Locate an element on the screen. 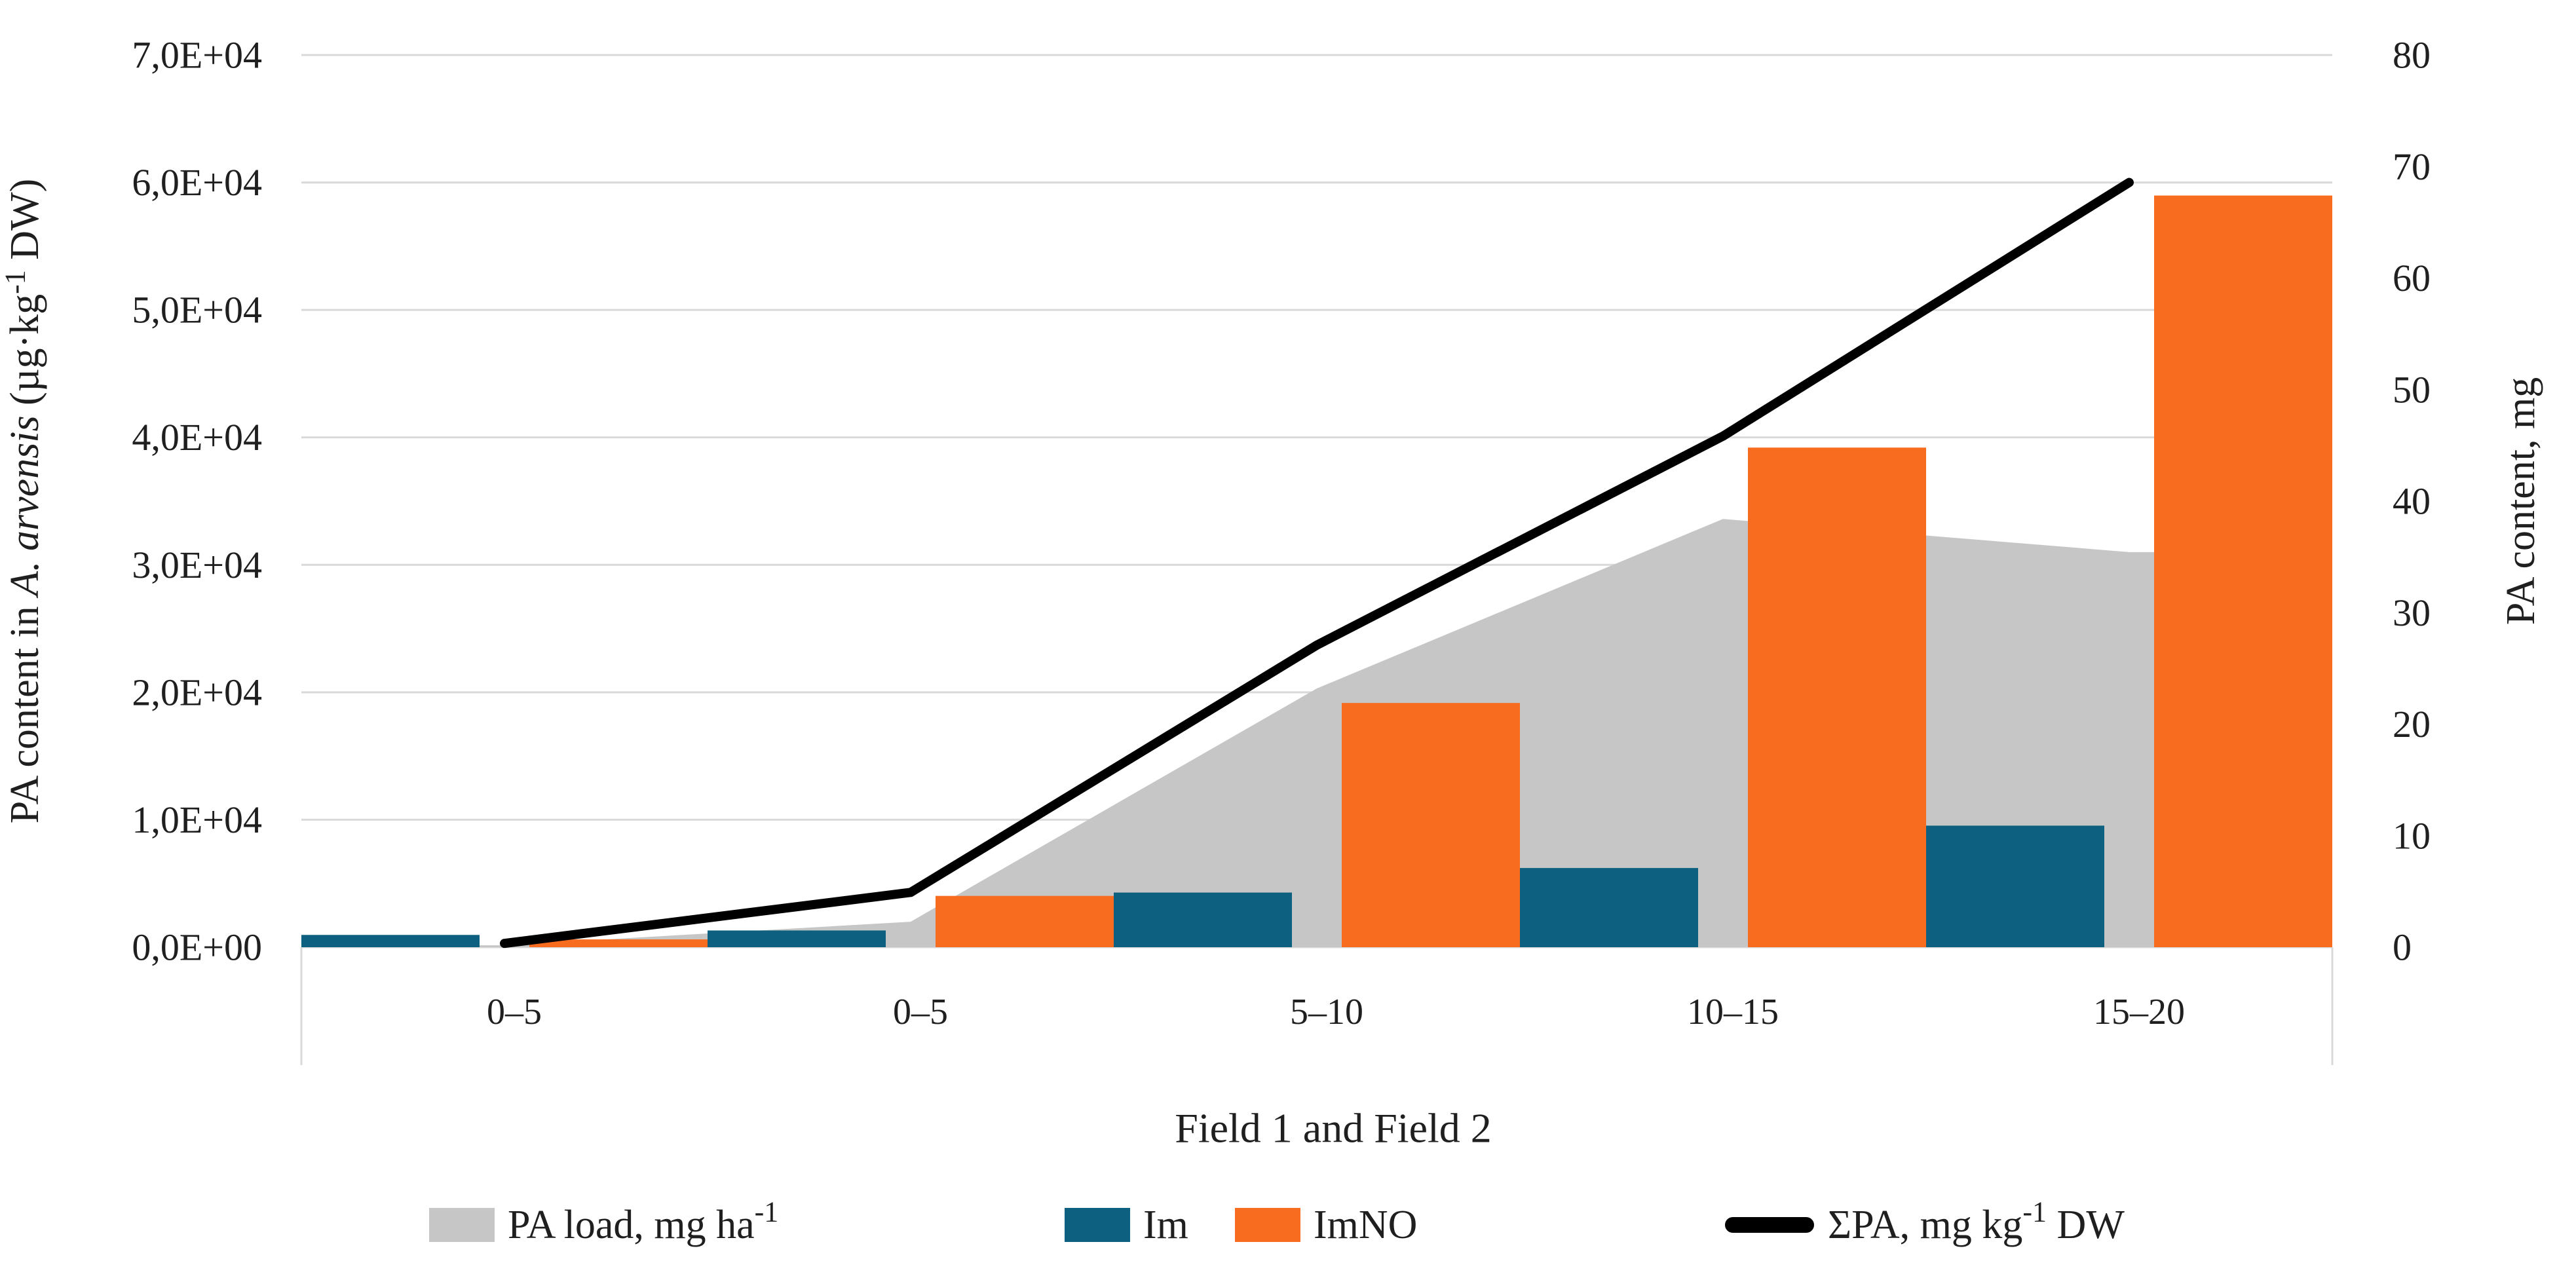  legend-swatch-imno is located at coordinates (1267, 1225).